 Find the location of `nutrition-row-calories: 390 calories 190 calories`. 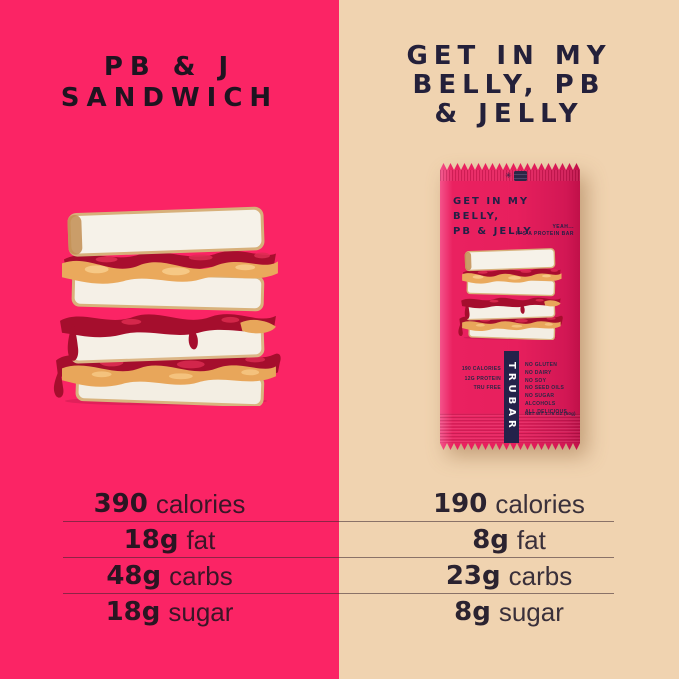

nutrition-row-calories: 390 calories 190 calories is located at coordinates (339, 504).